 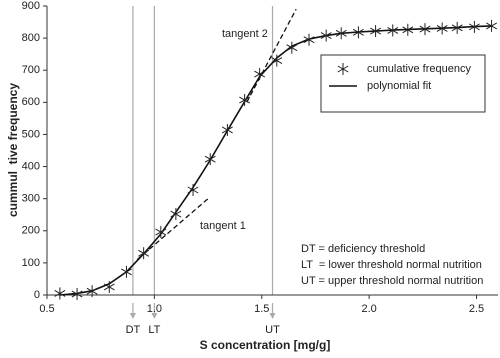 What do you see at coordinates (31, 263) in the screenshot?
I see `y-tick-label: 100` at bounding box center [31, 263].